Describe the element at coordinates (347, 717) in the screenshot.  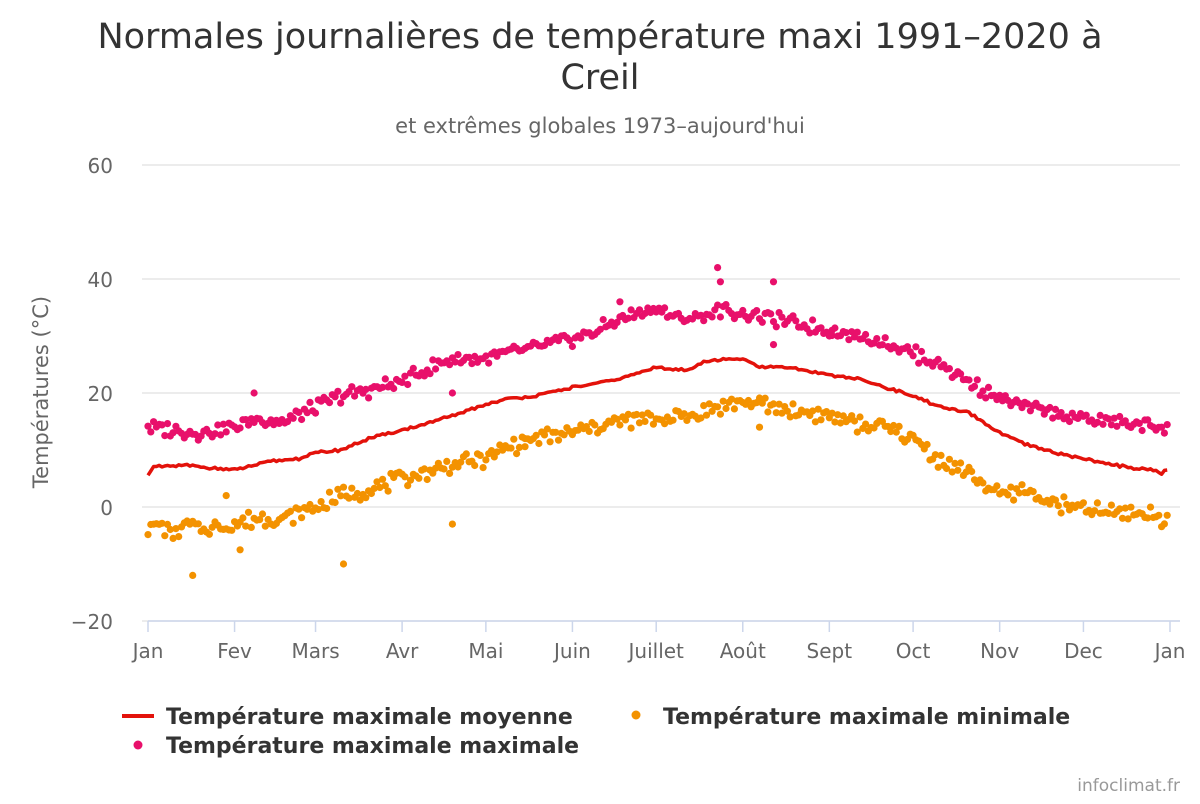
I see `legend-item-moyenne: Température maximale moyenne` at that location.